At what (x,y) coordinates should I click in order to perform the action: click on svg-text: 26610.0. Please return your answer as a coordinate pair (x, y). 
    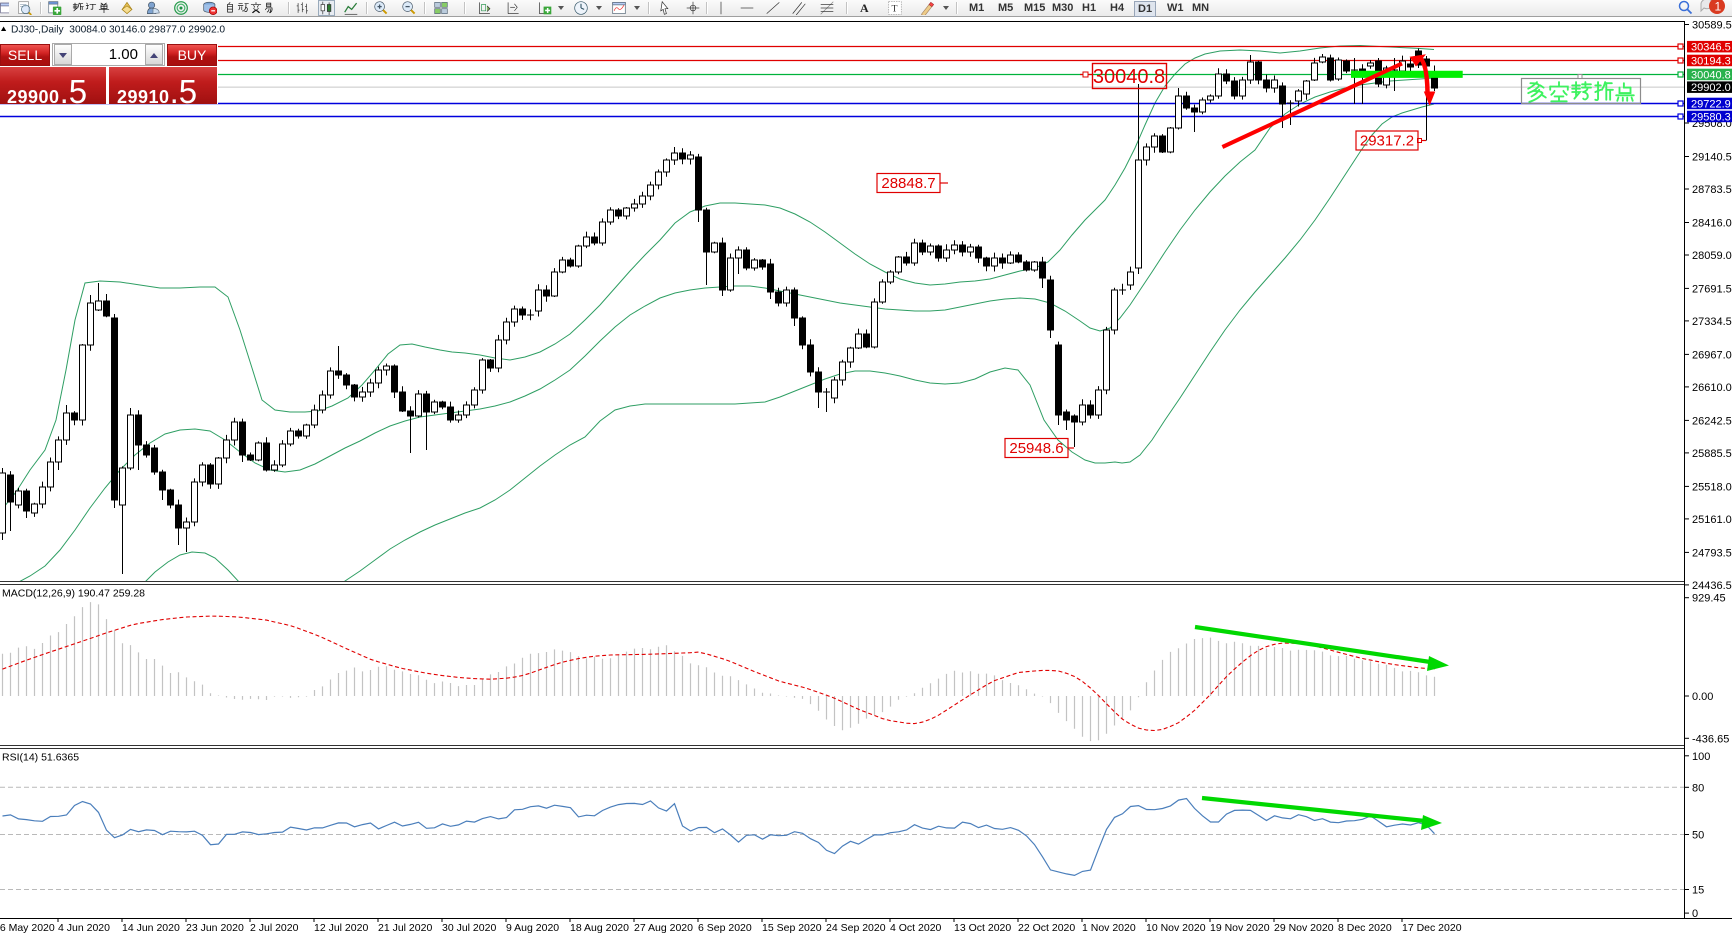
    Looking at the image, I should click on (1712, 388).